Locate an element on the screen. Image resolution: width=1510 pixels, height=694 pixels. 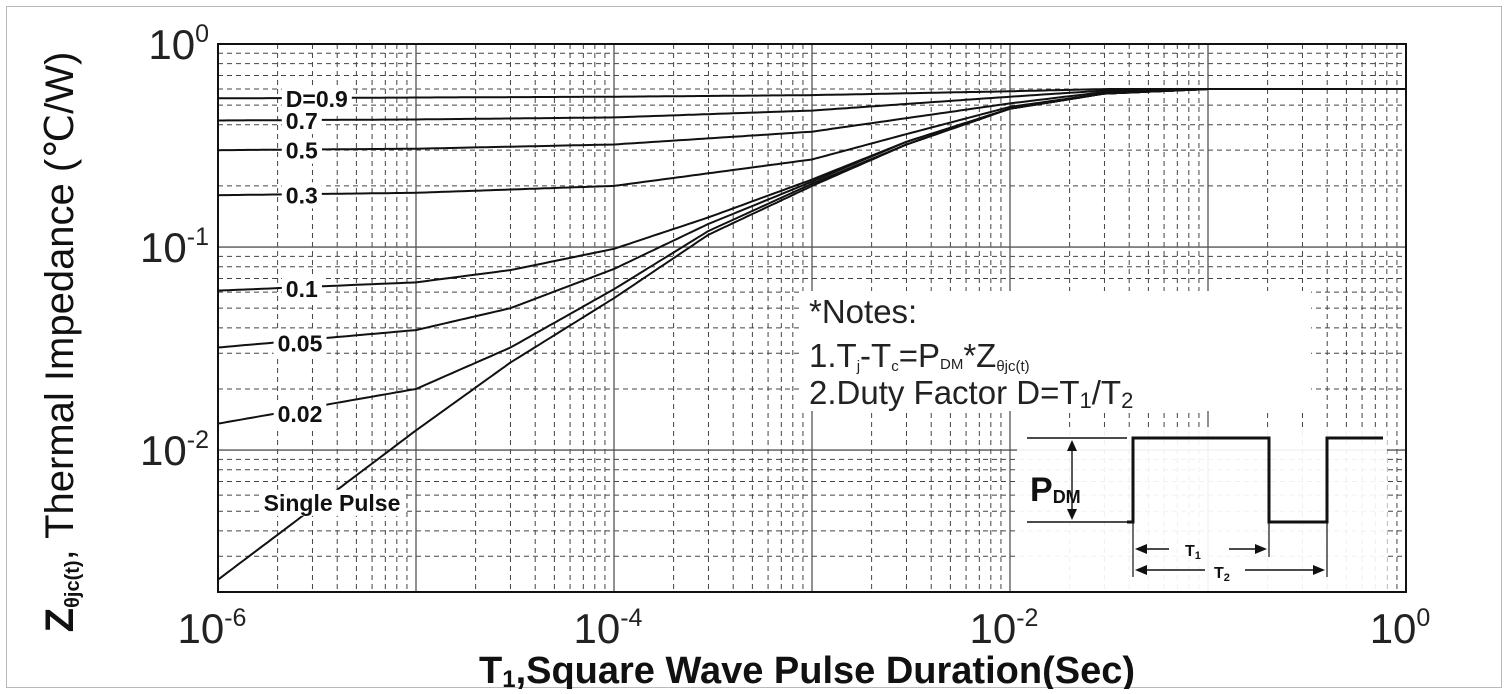
pulse-inset: PDM T1 T2 is located at coordinates (1202, 511).